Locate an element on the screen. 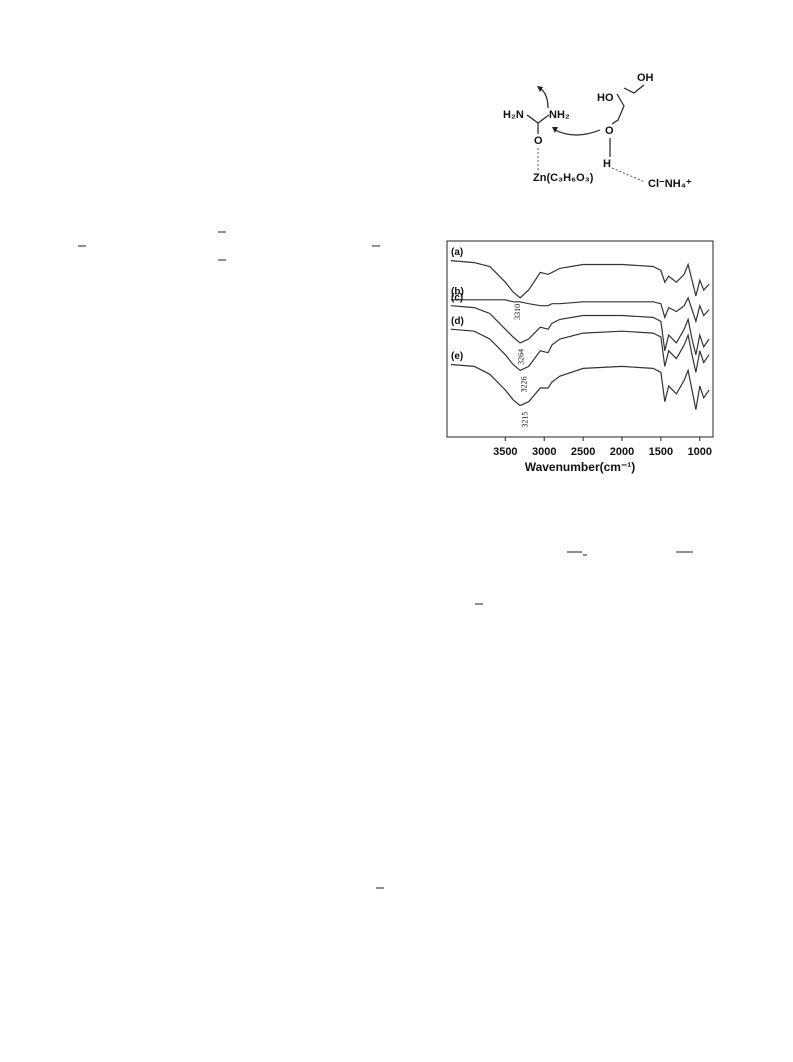 The image size is (793, 1062). series-label: (e) is located at coordinates (457, 356).